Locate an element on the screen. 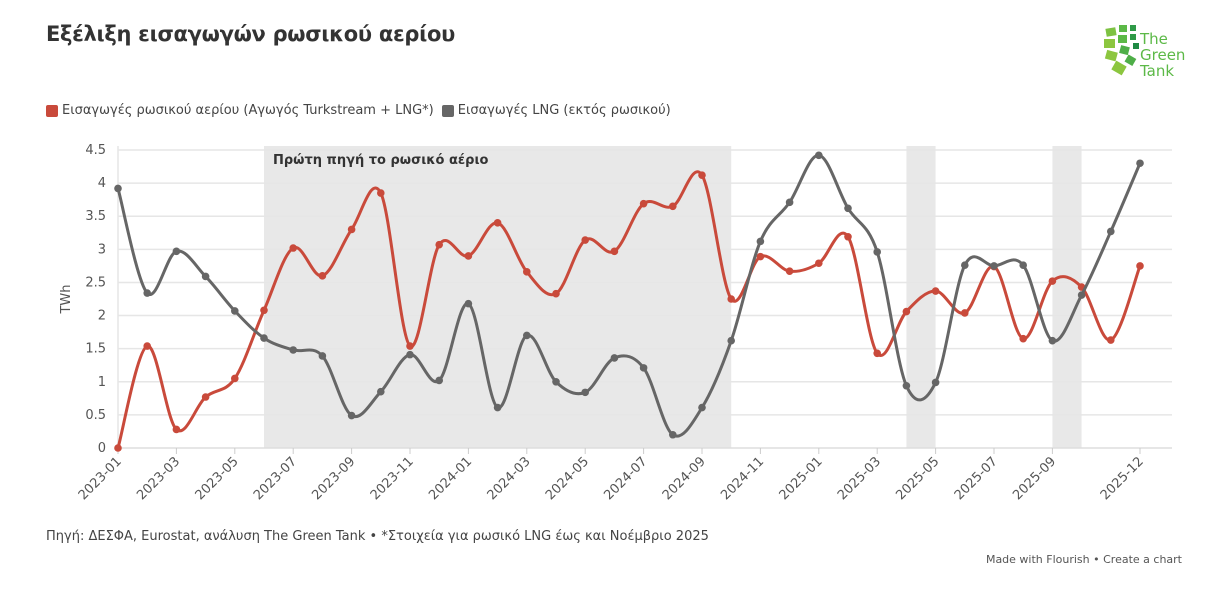  y-tick-label: 2 is located at coordinates (102, 316).